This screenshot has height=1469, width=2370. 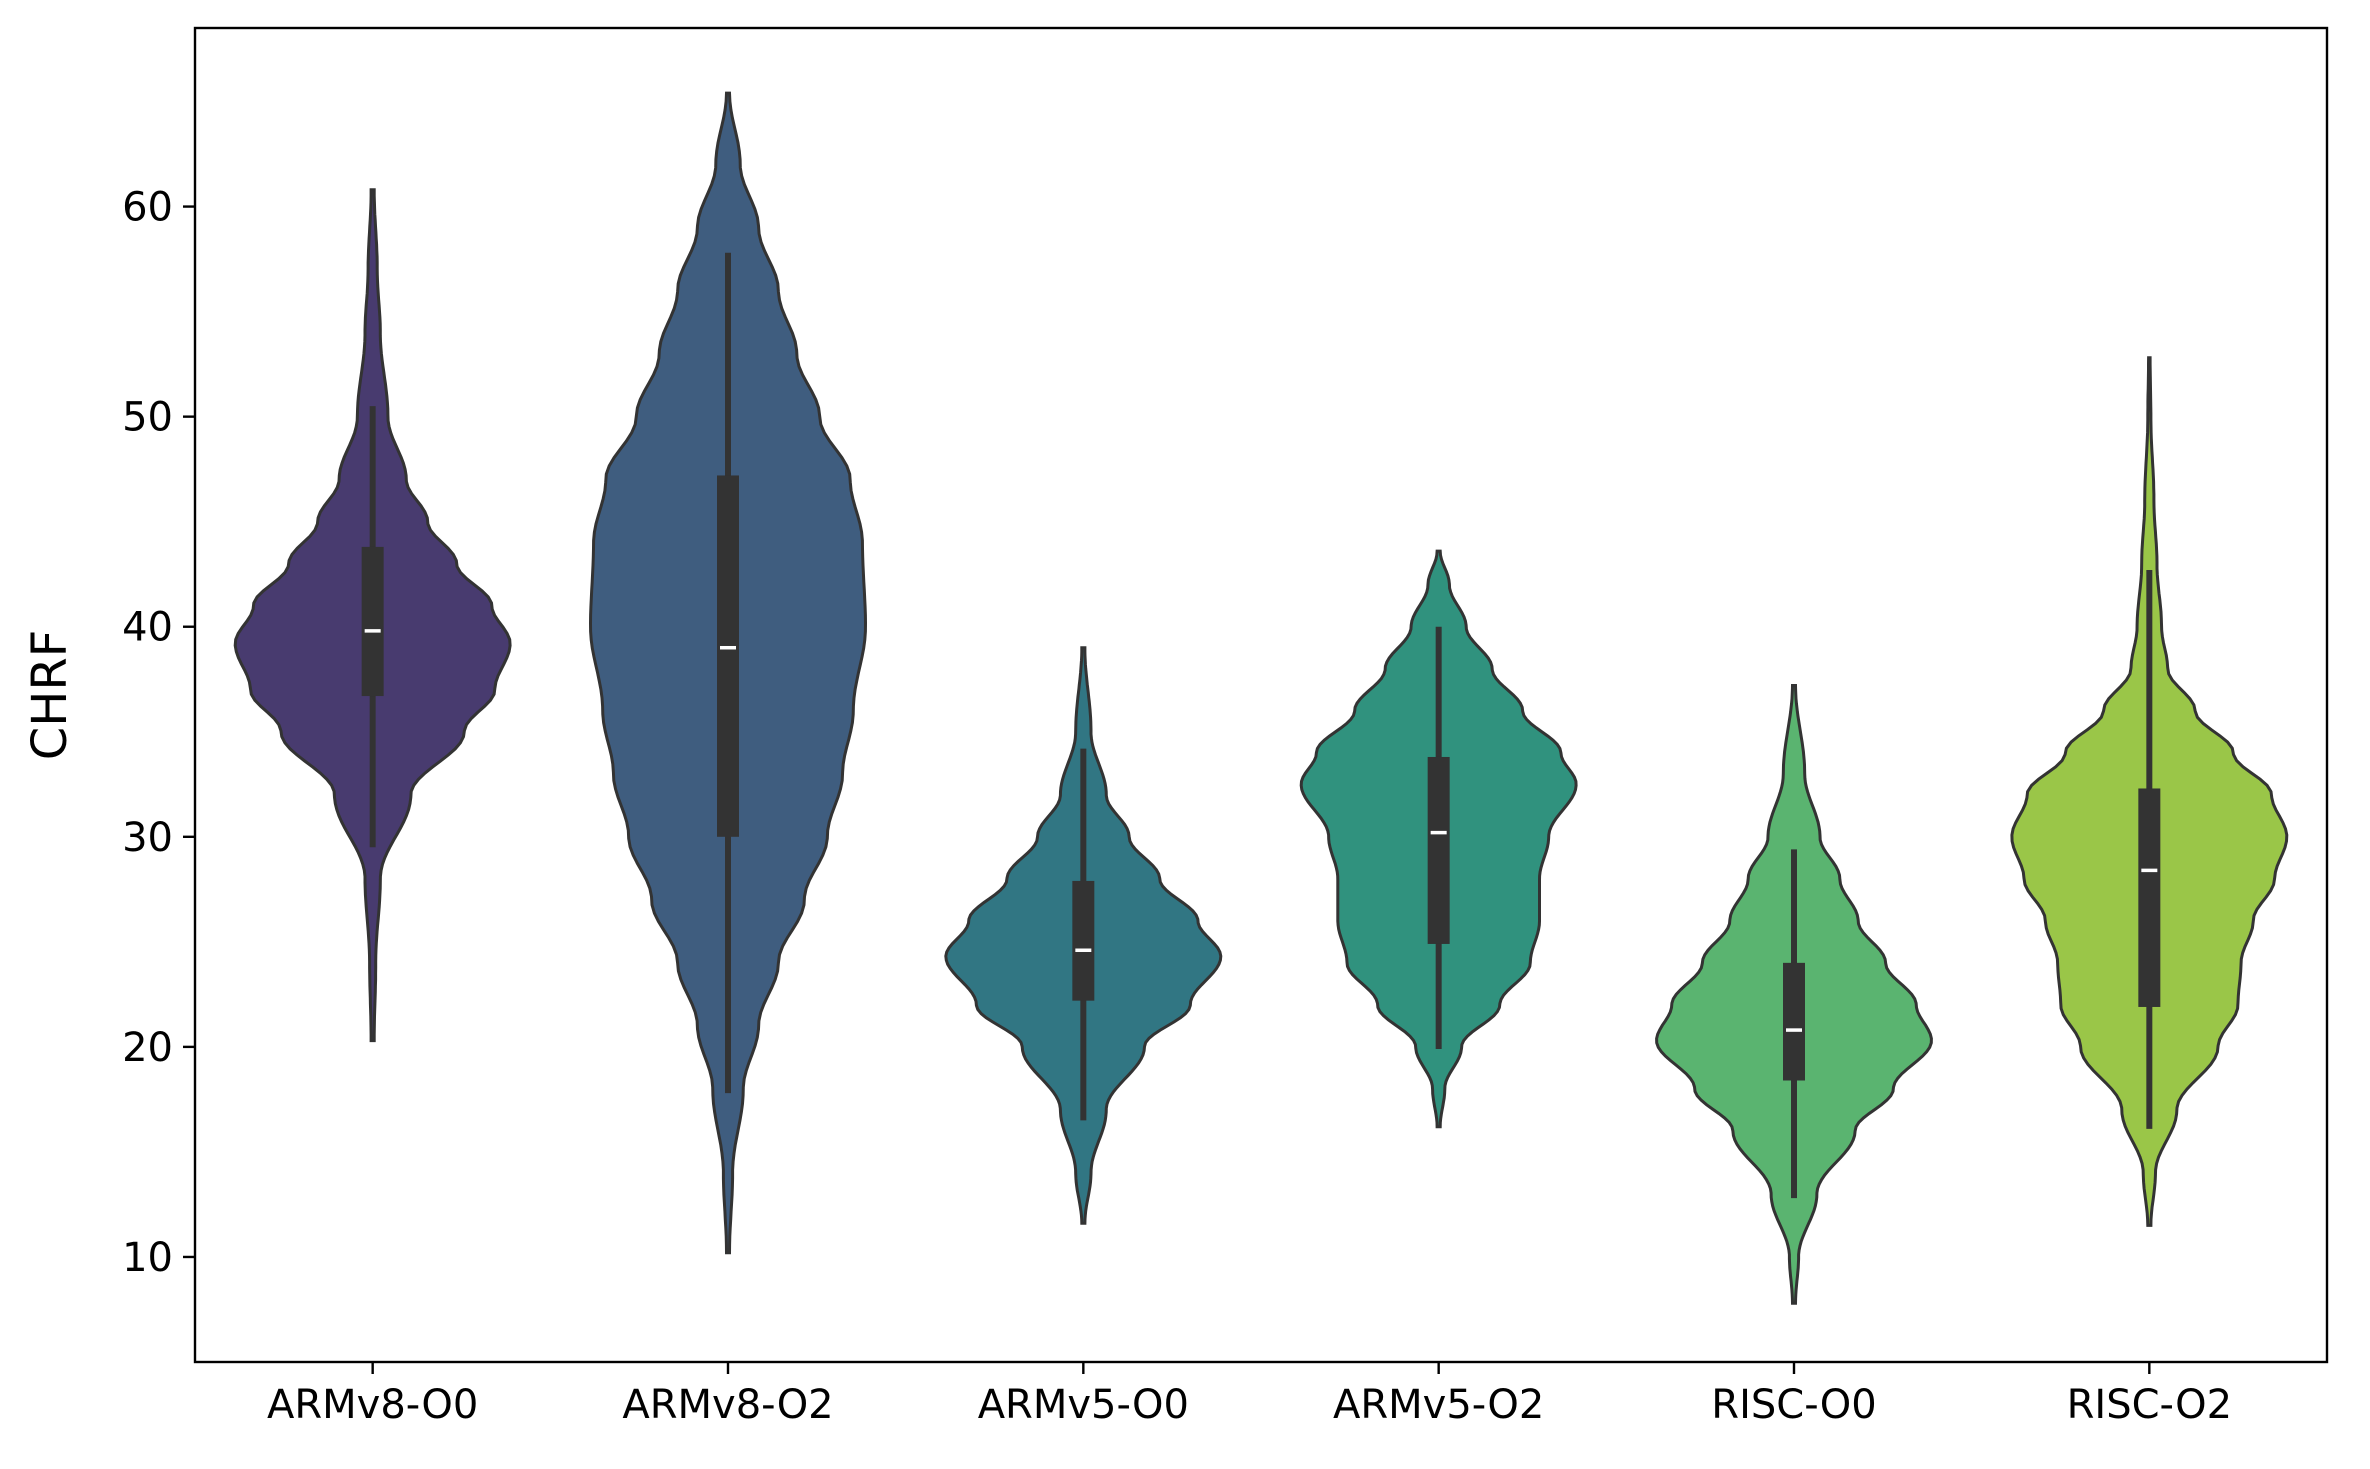 What do you see at coordinates (147, 418) in the screenshot?
I see `y-tick-label-50: 50` at bounding box center [147, 418].